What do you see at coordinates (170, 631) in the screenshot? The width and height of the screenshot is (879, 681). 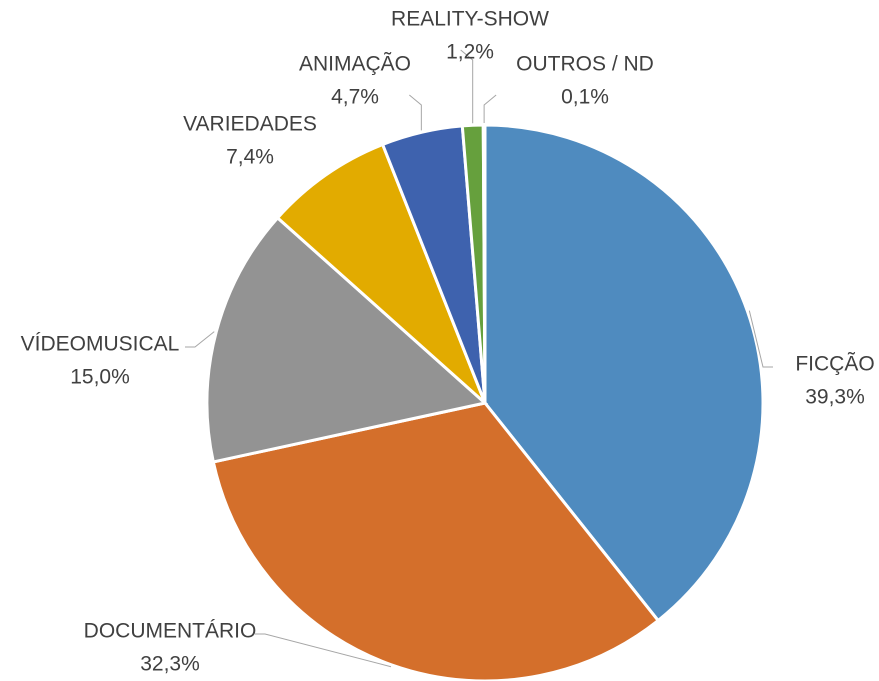 I see `slice-label: DOCUMENTÁRIO` at bounding box center [170, 631].